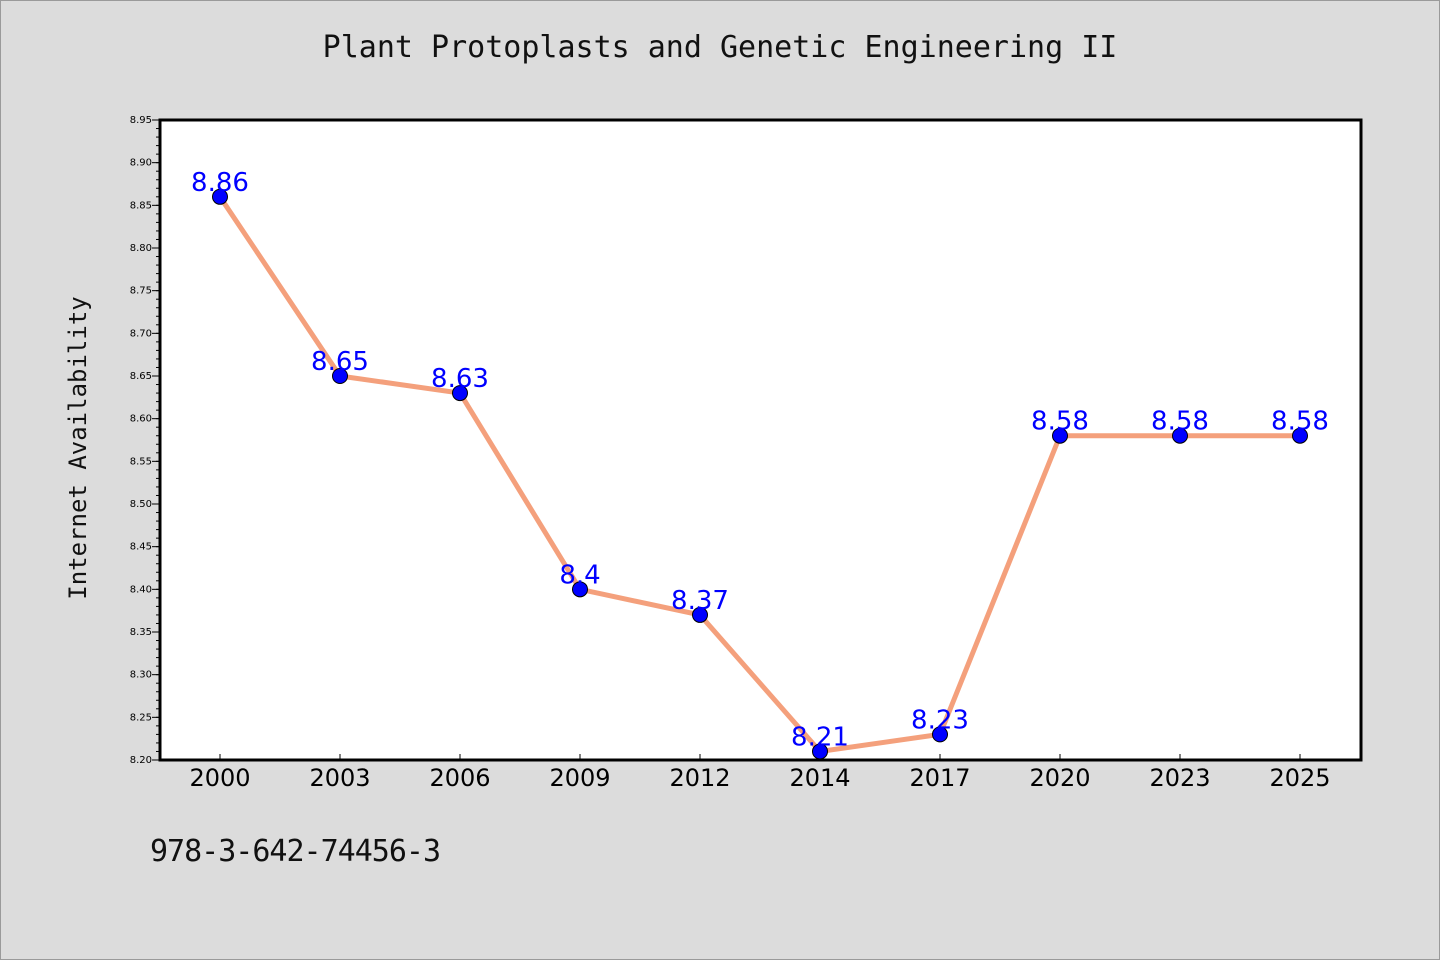  Describe the element at coordinates (1059, 778) in the screenshot. I see `x-tick-label: 2020` at that location.